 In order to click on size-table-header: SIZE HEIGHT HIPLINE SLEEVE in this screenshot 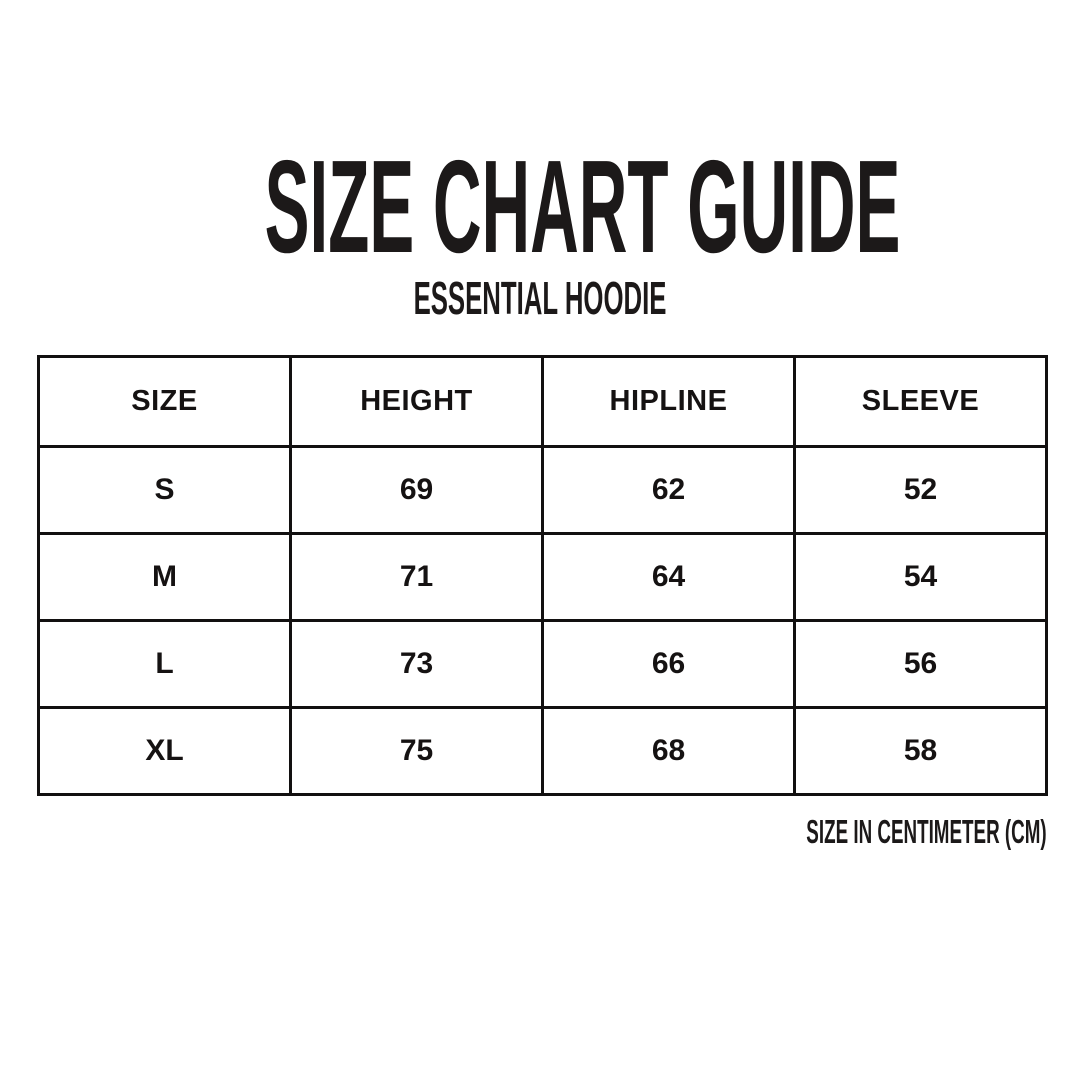, I will do `click(542, 401)`.